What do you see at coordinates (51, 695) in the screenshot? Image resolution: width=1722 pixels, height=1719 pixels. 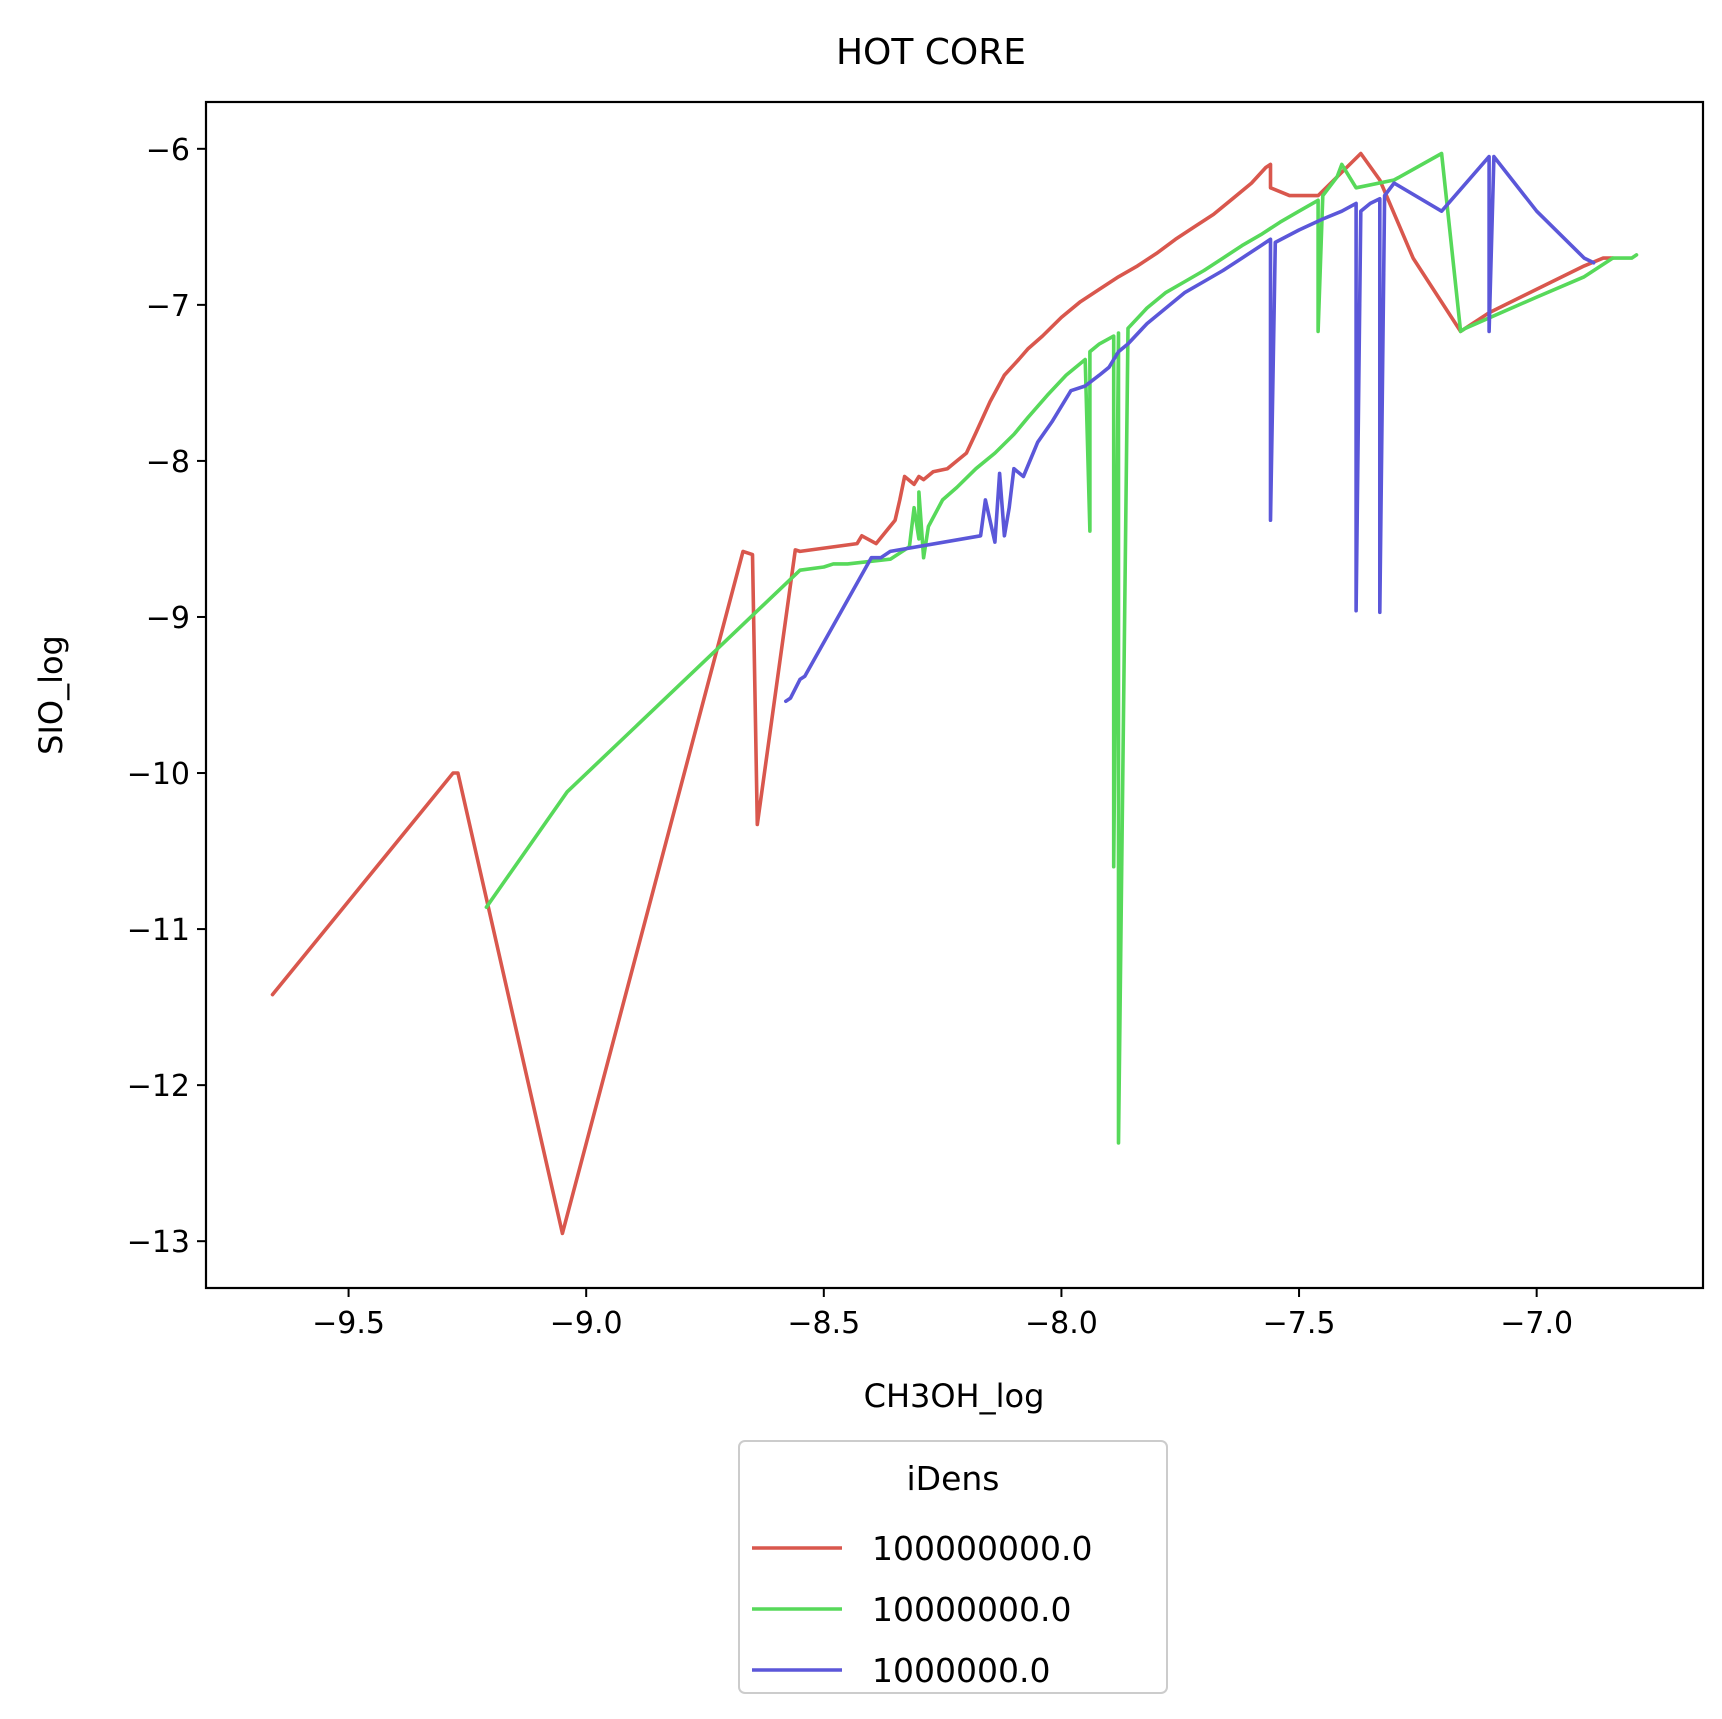 I see `y-axis-label: SIO_log` at bounding box center [51, 695].